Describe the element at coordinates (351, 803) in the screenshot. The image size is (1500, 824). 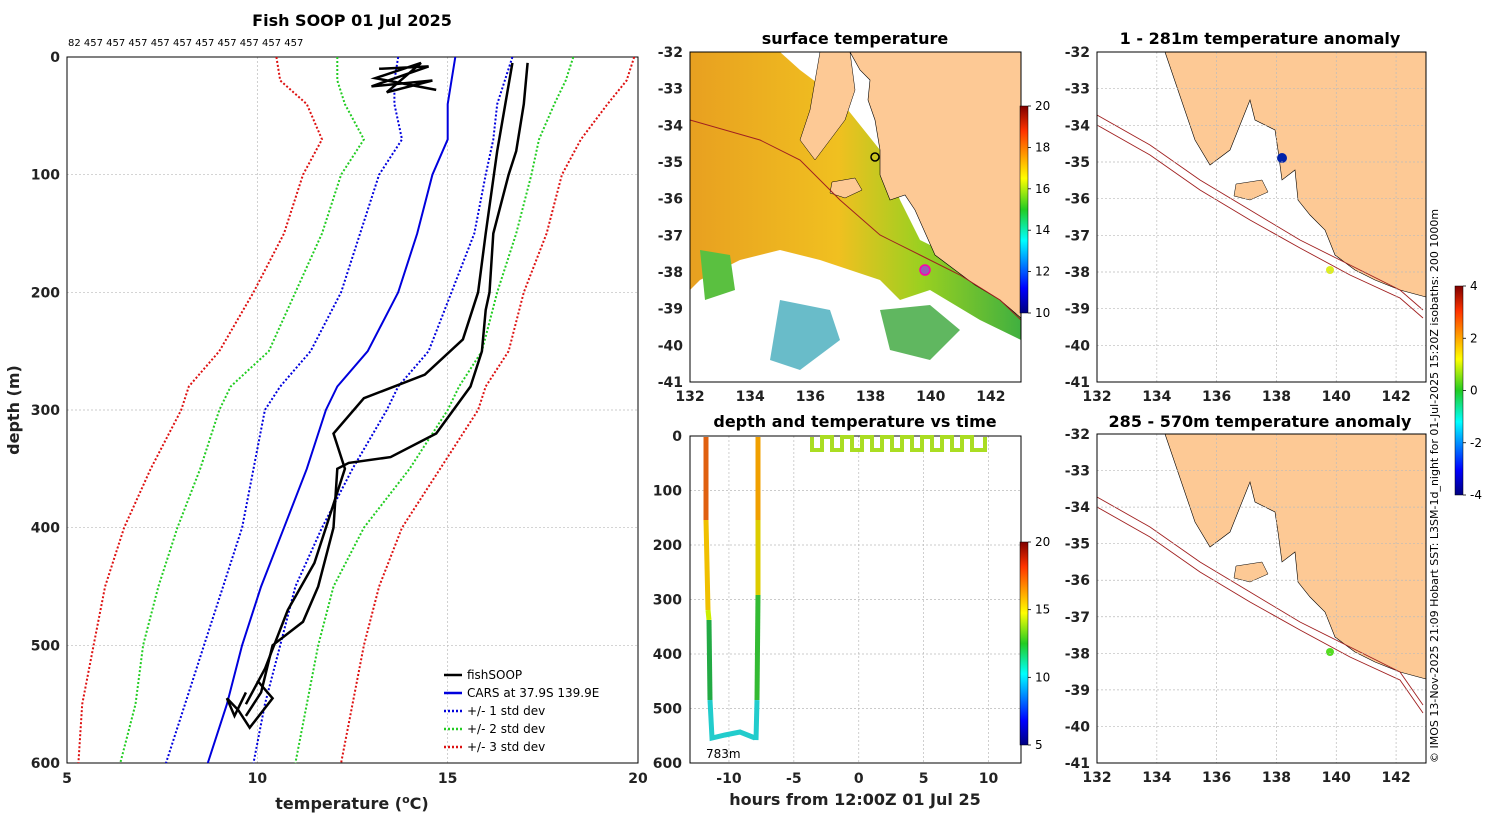
I see `profile-xlabel: temperature (oC)` at that location.